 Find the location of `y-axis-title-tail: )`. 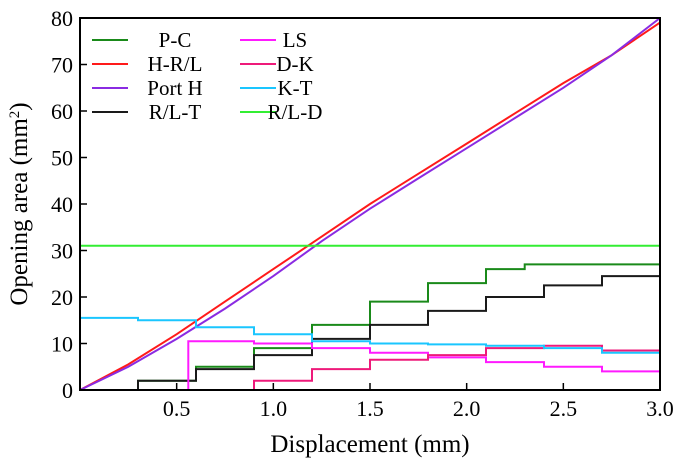

y-axis-title-tail: ) is located at coordinates (19, 106).